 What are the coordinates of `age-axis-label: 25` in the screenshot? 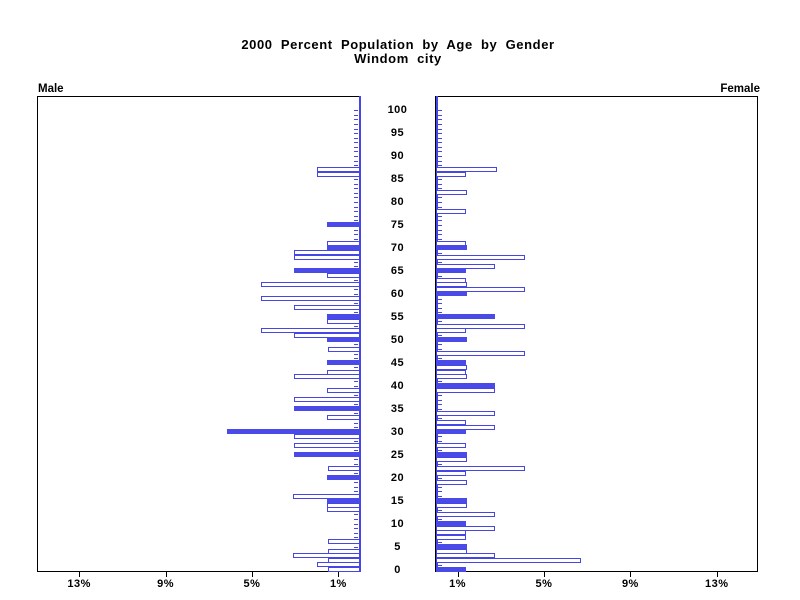 It's located at (397, 454).